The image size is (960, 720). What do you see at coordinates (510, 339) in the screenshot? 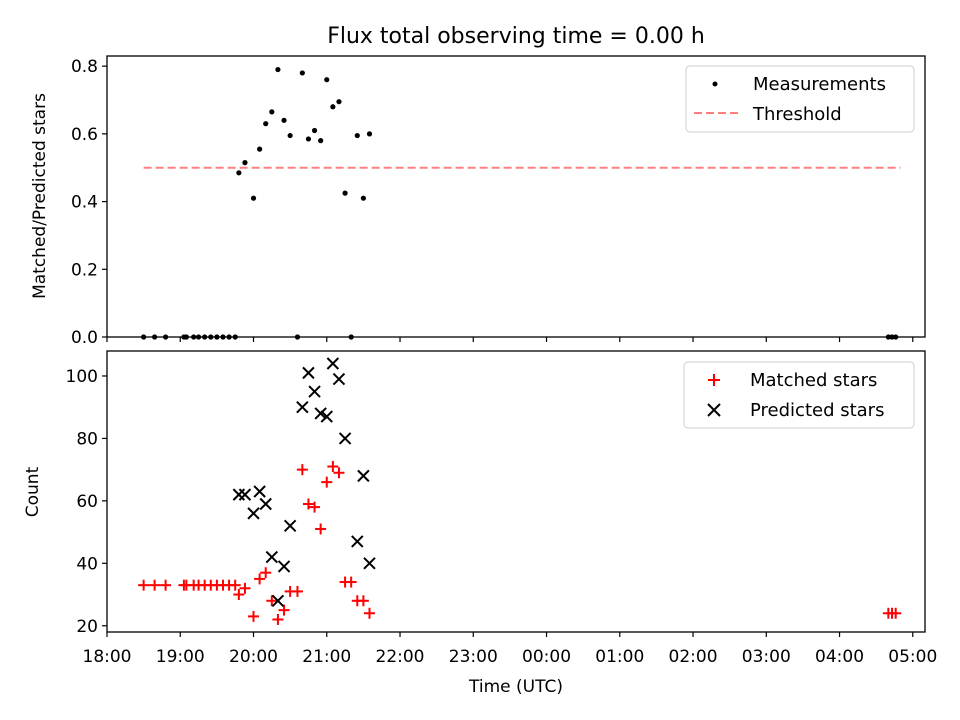
I see `top-x-ticks` at bounding box center [510, 339].